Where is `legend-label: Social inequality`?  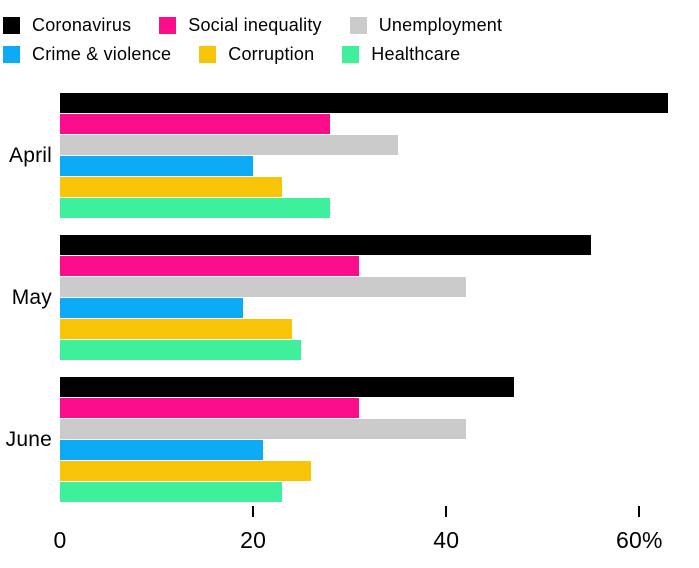 legend-label: Social inequality is located at coordinates (255, 25).